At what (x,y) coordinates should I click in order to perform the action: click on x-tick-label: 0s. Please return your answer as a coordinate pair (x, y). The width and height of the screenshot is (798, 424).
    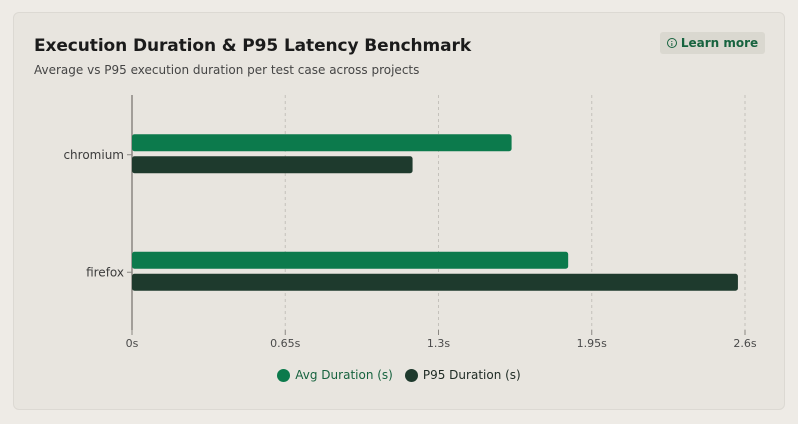
    Looking at the image, I should click on (132, 343).